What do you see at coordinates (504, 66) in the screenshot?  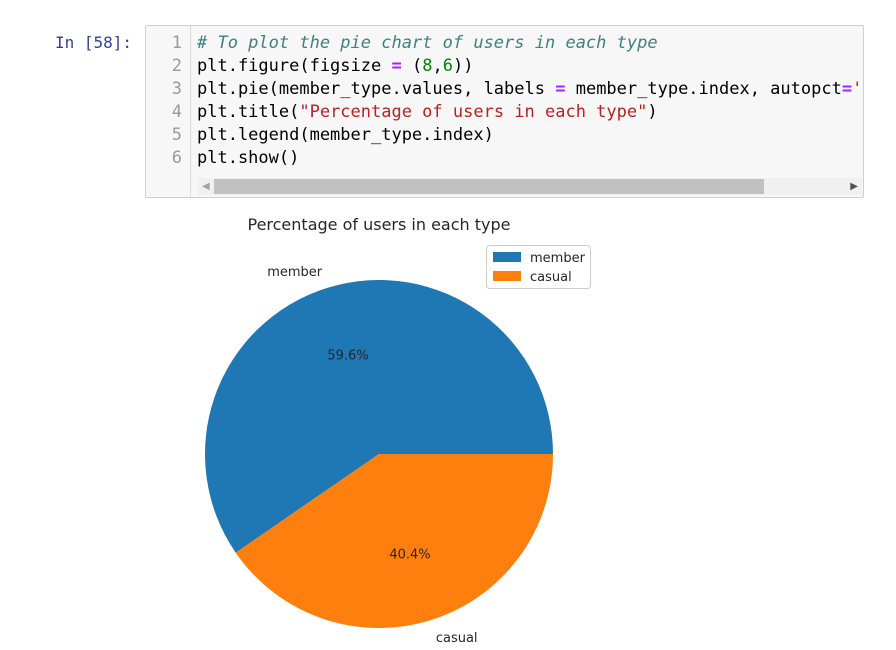 I see `code-line: 2 plt.figure(figsize = (8,6))` at bounding box center [504, 66].